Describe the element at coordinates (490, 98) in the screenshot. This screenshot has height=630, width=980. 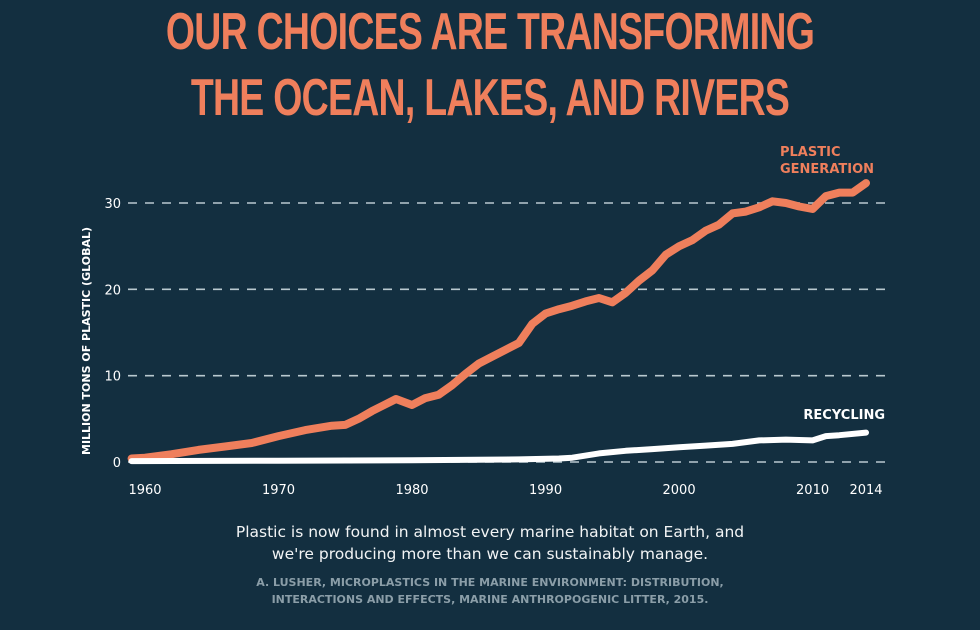
I see `title-line-2: THE OCEAN, LAKES, AND RIVERS` at that location.